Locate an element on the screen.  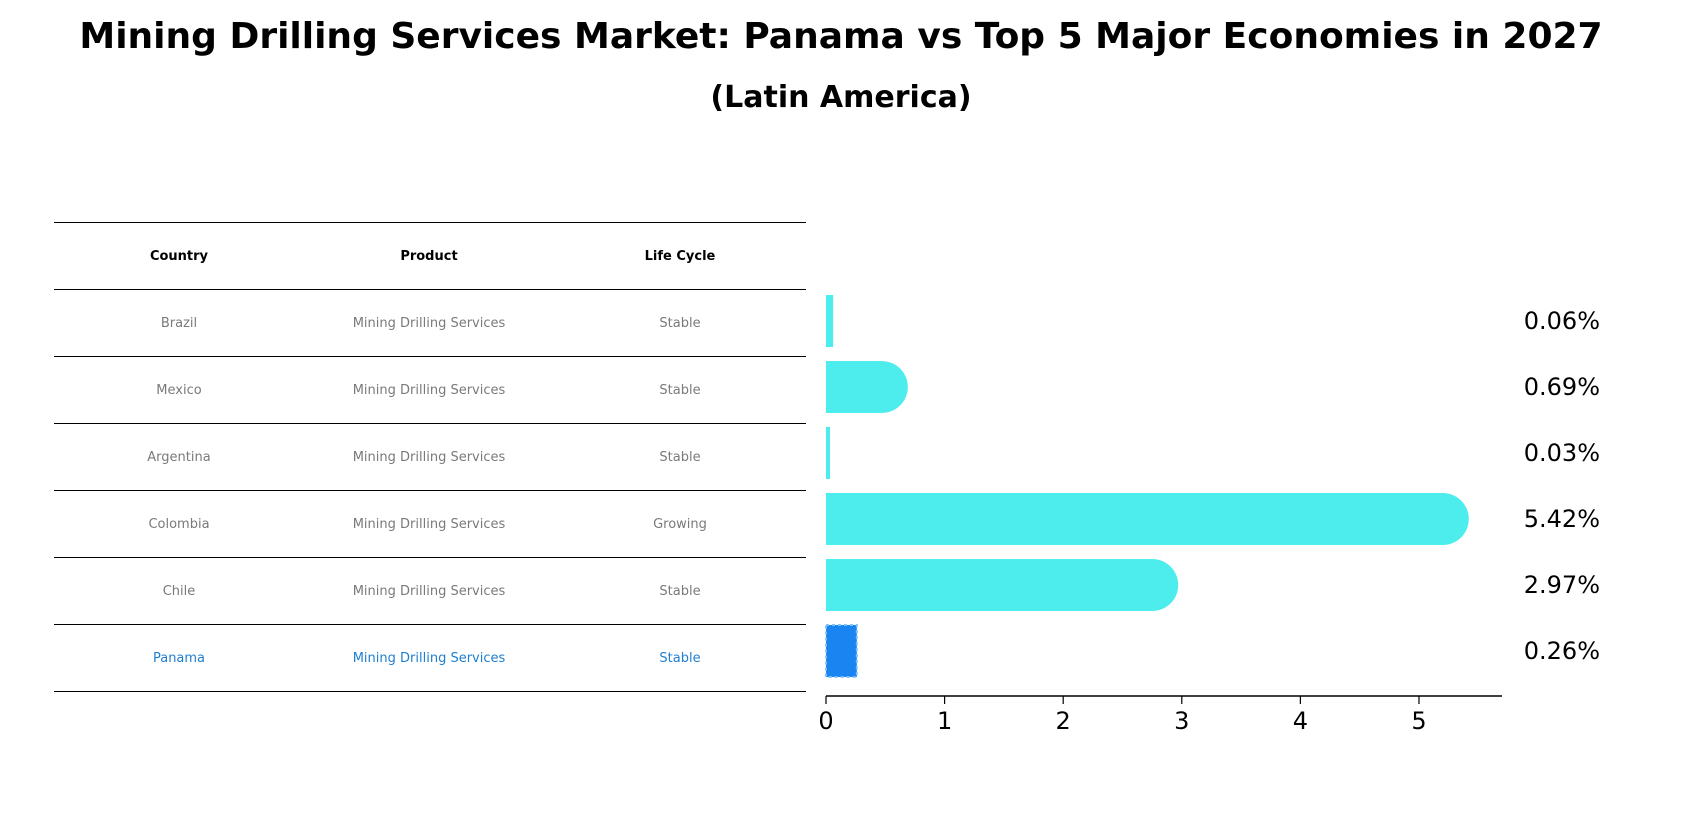
x-tick-label: 0 is located at coordinates (825, 721).